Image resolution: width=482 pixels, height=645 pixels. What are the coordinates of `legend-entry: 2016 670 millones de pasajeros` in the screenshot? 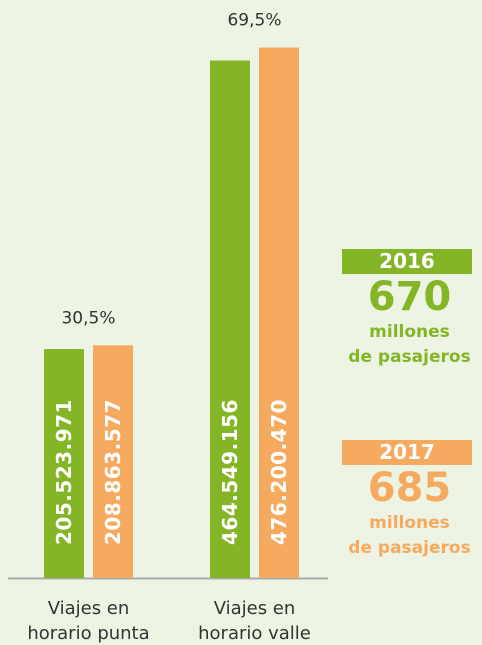 It's located at (409, 309).